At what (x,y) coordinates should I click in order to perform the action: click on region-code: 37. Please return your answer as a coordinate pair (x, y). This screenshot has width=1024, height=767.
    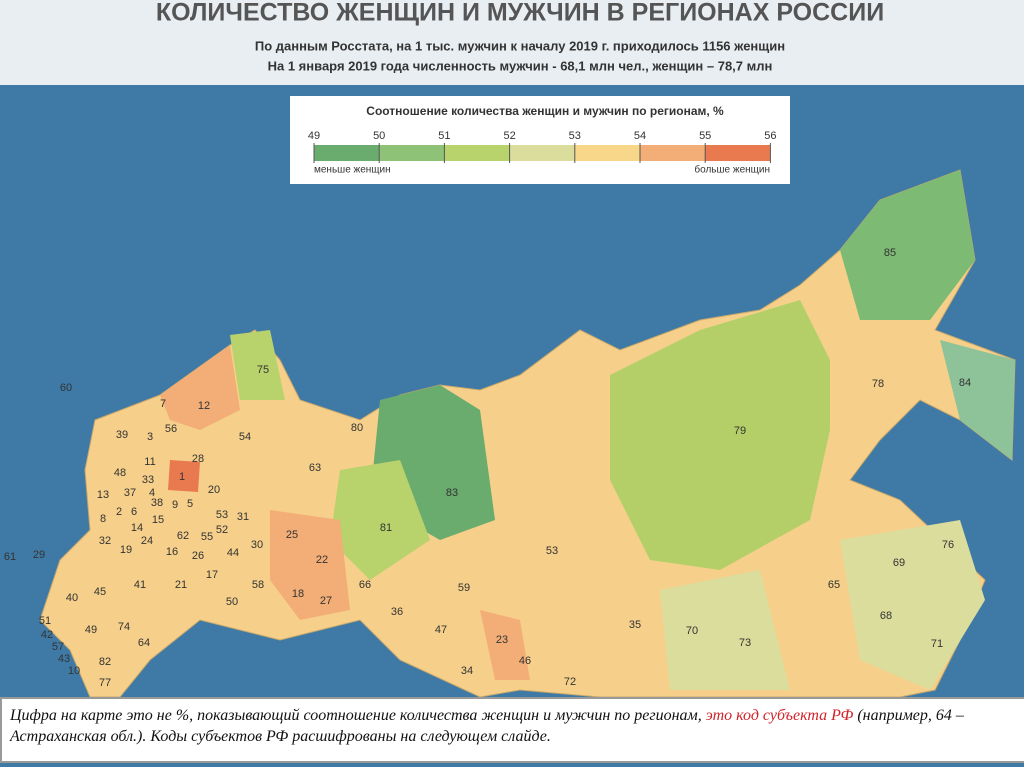
    Looking at the image, I should click on (130, 493).